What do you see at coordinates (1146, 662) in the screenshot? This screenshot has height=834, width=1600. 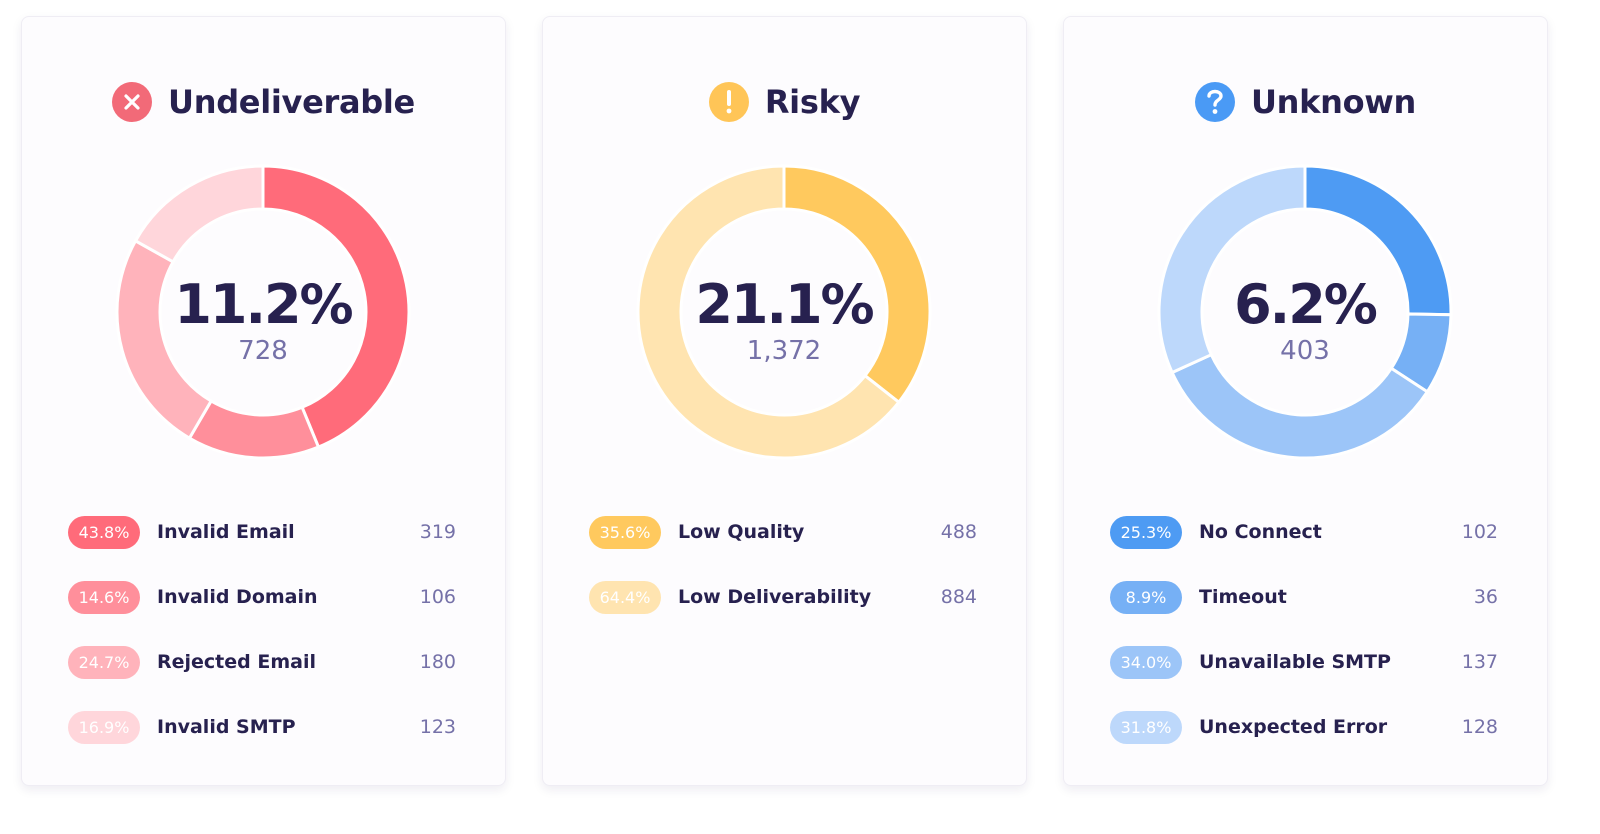 I see `percent-badge: 34.0%` at bounding box center [1146, 662].